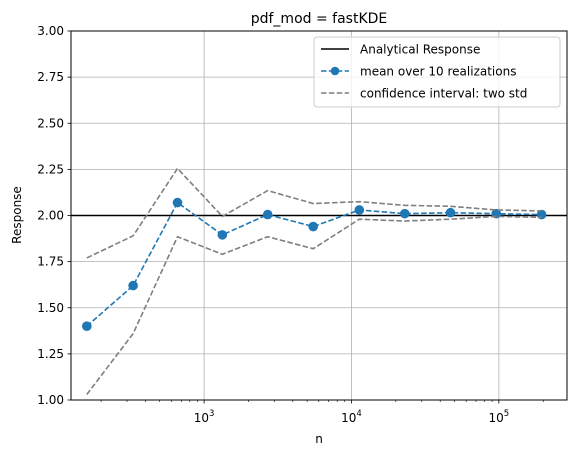 The image size is (576, 462). What do you see at coordinates (50, 262) in the screenshot?
I see `y-tick-label: 1.75` at bounding box center [50, 262].